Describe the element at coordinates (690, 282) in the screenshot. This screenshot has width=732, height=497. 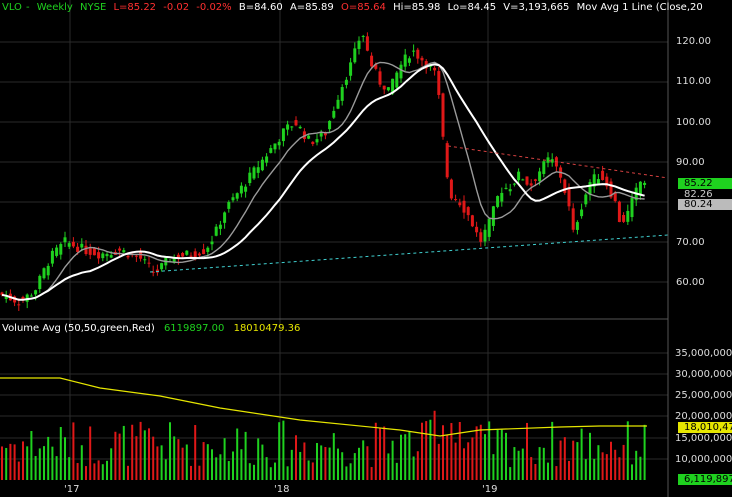
I see `price-tick: 60.00` at that location.